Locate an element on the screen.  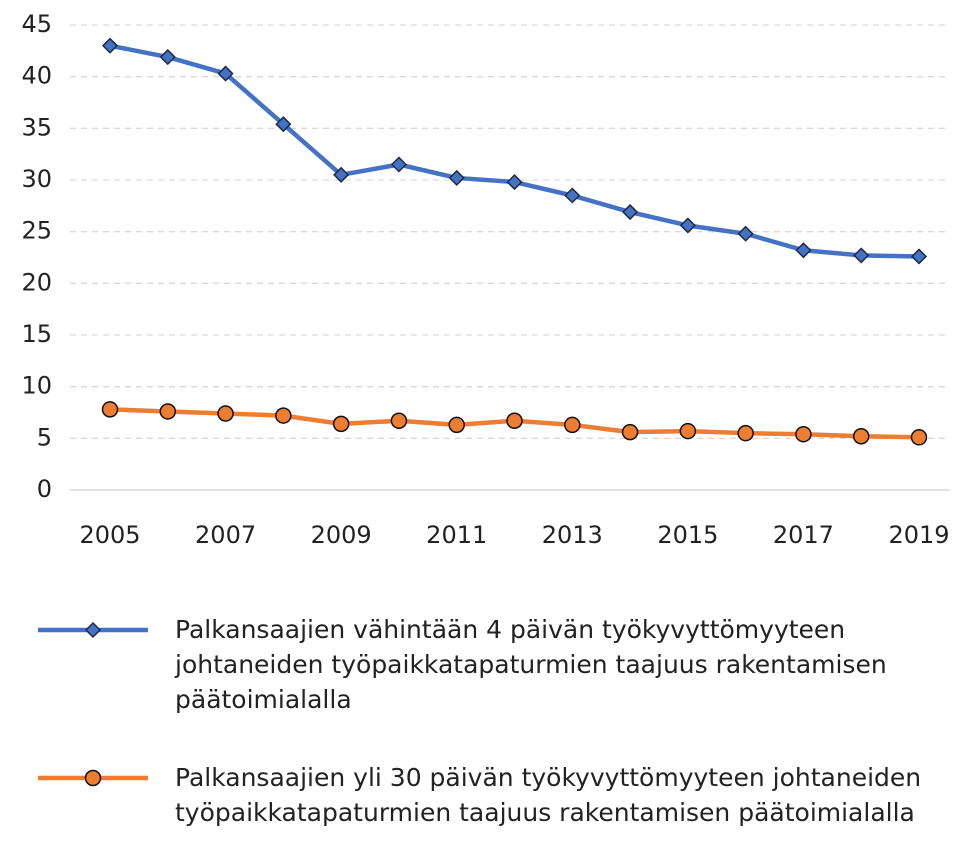
y-tick-label: 30 is located at coordinates (36, 179).